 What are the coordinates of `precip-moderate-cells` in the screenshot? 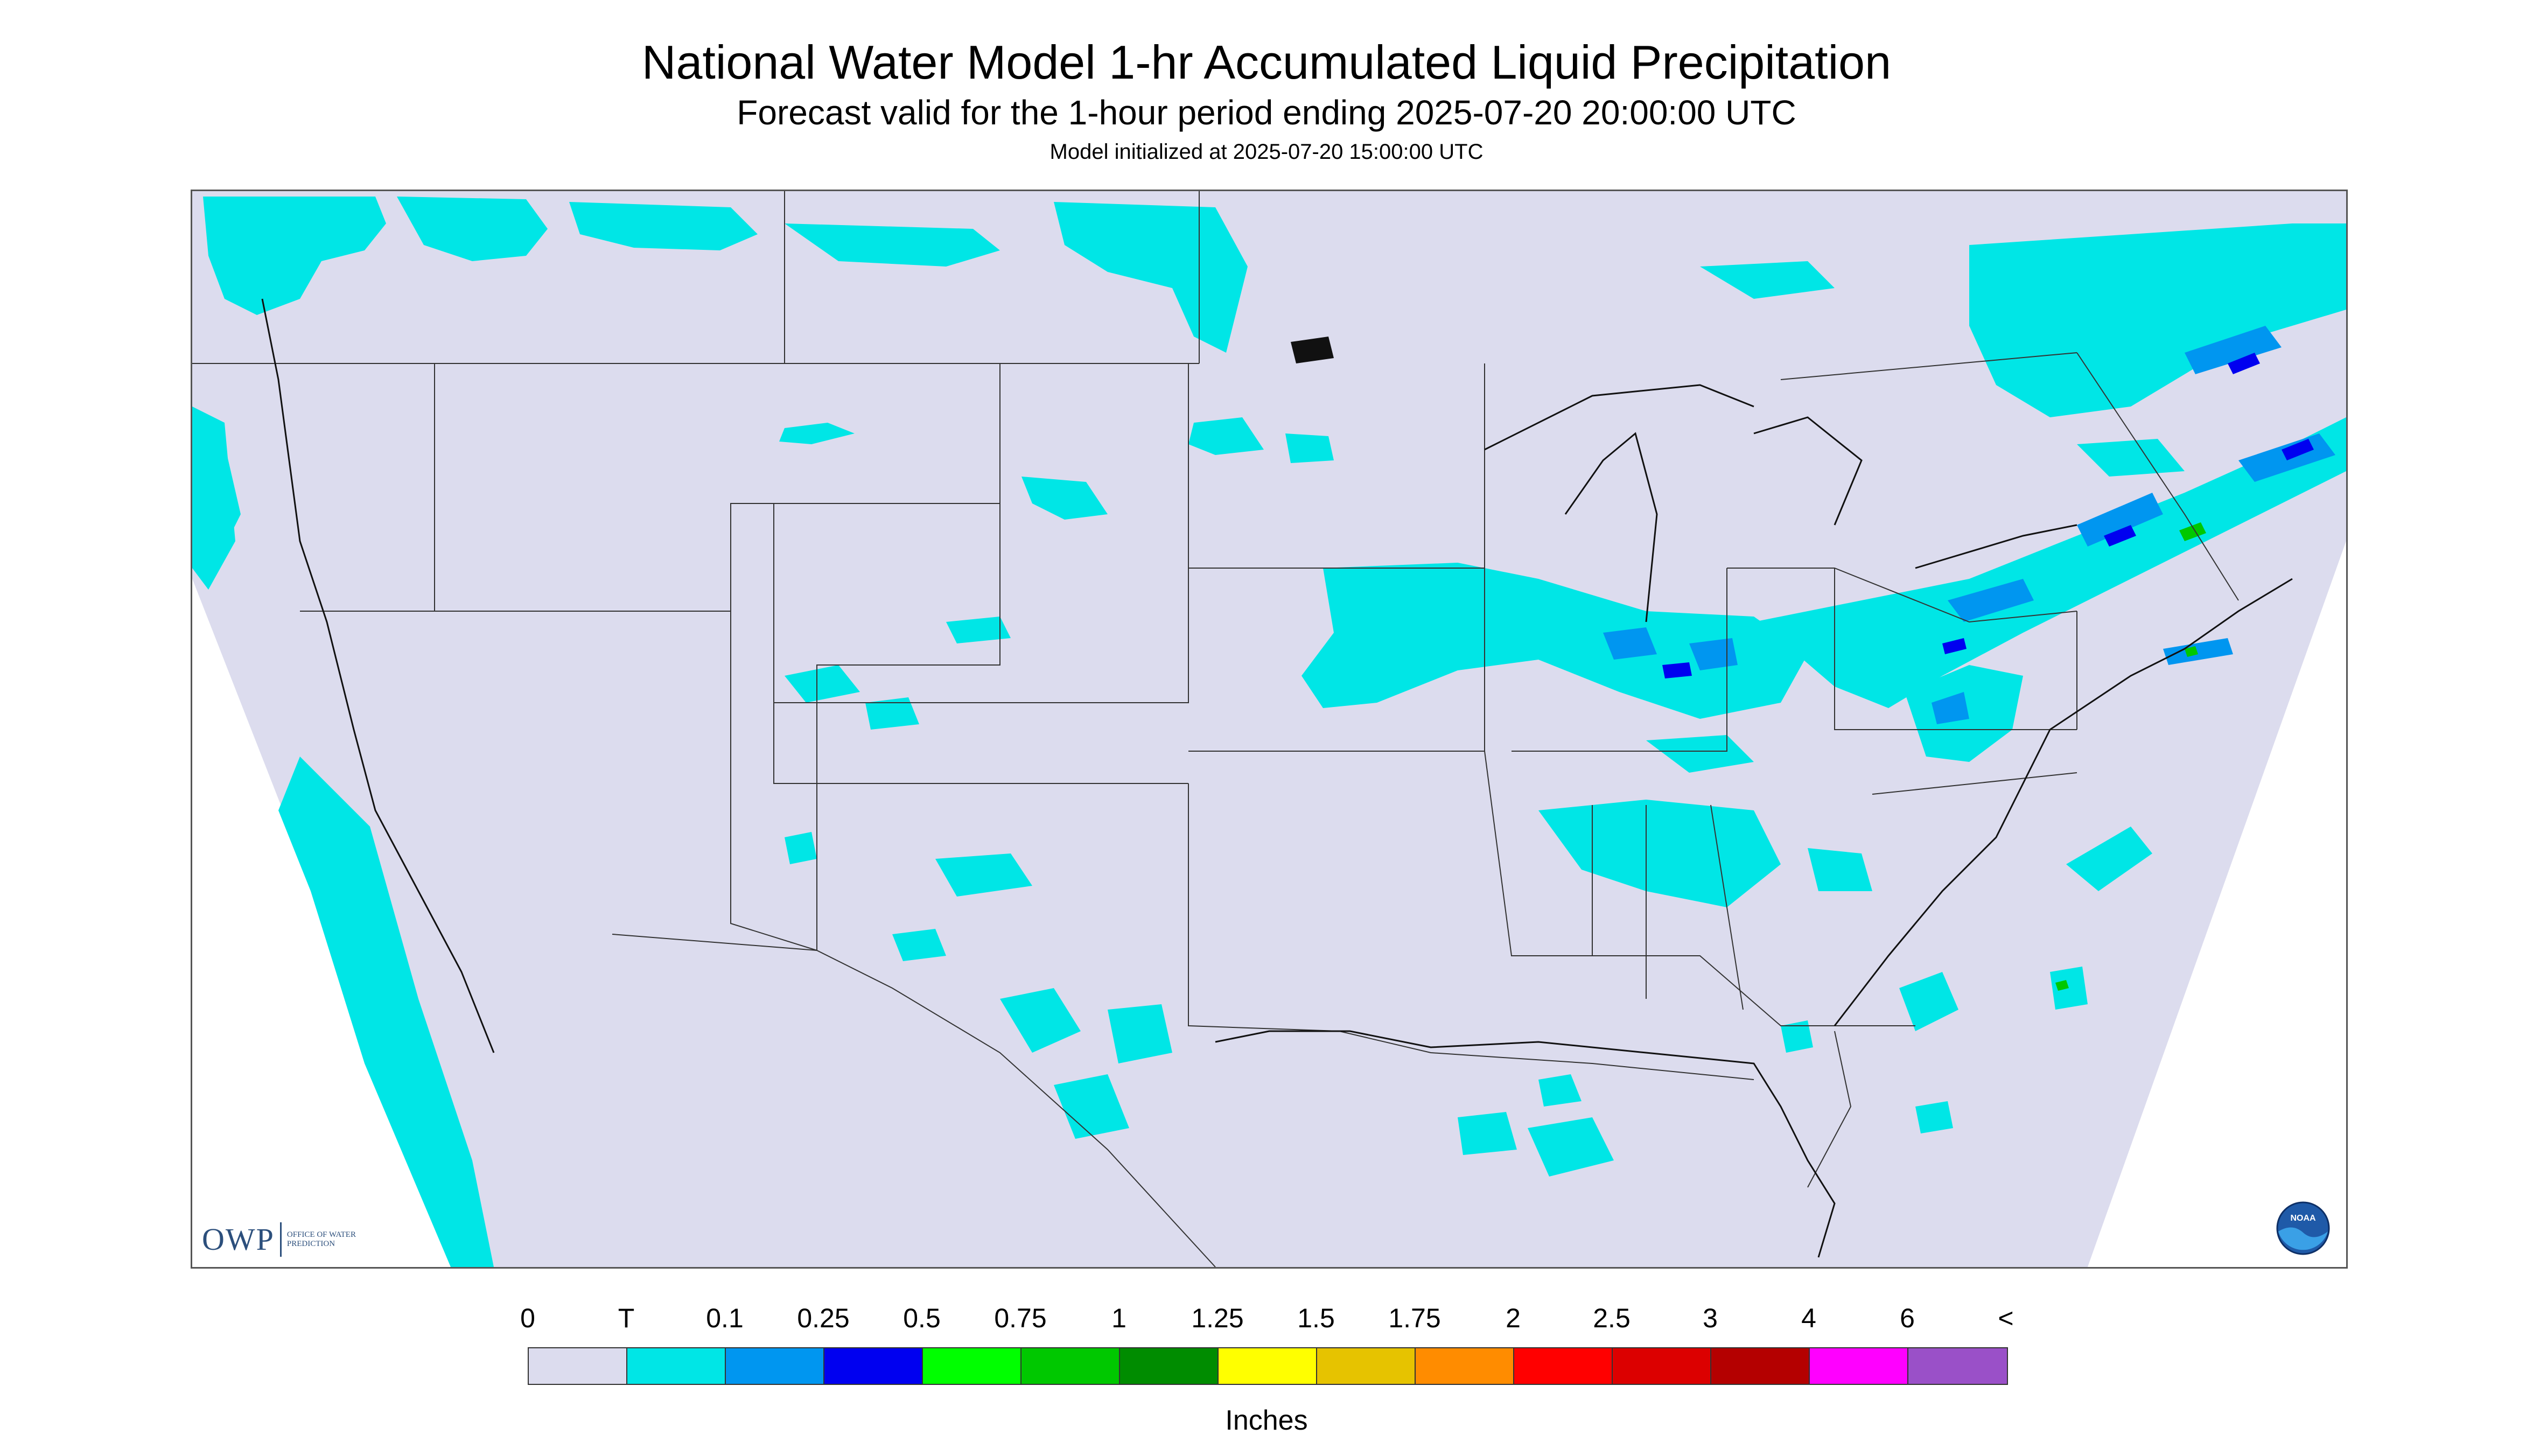 It's located at (1988, 515).